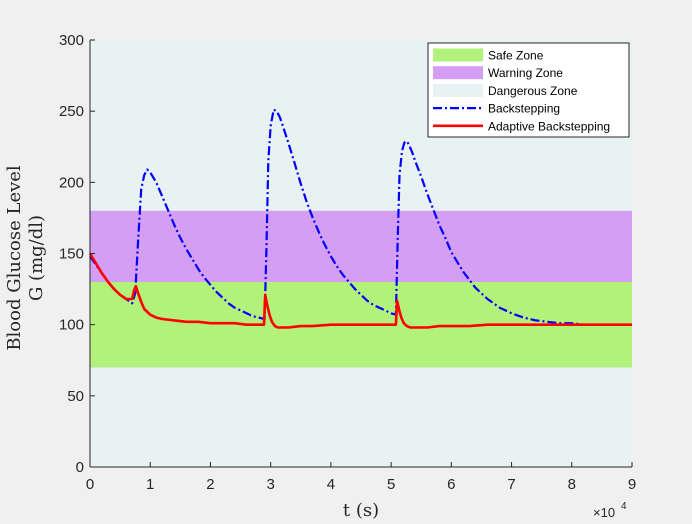 This screenshot has width=692, height=524. I want to click on legend-item-adaptive-backstepping: Adaptive Backstepping, so click(521, 126).